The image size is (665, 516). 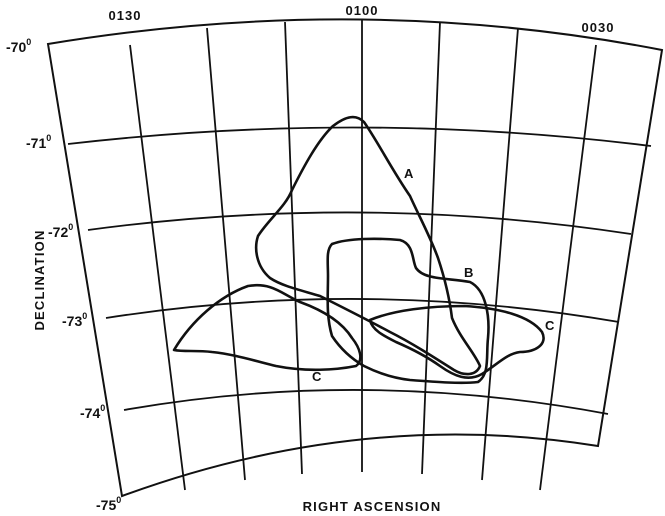 I want to click on ra-tick-label: 0030, so click(x=598, y=27).